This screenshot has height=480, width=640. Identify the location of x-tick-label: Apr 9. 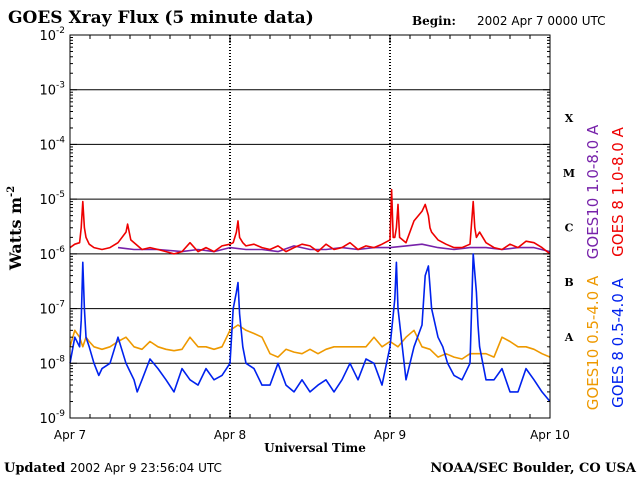
(390, 435).